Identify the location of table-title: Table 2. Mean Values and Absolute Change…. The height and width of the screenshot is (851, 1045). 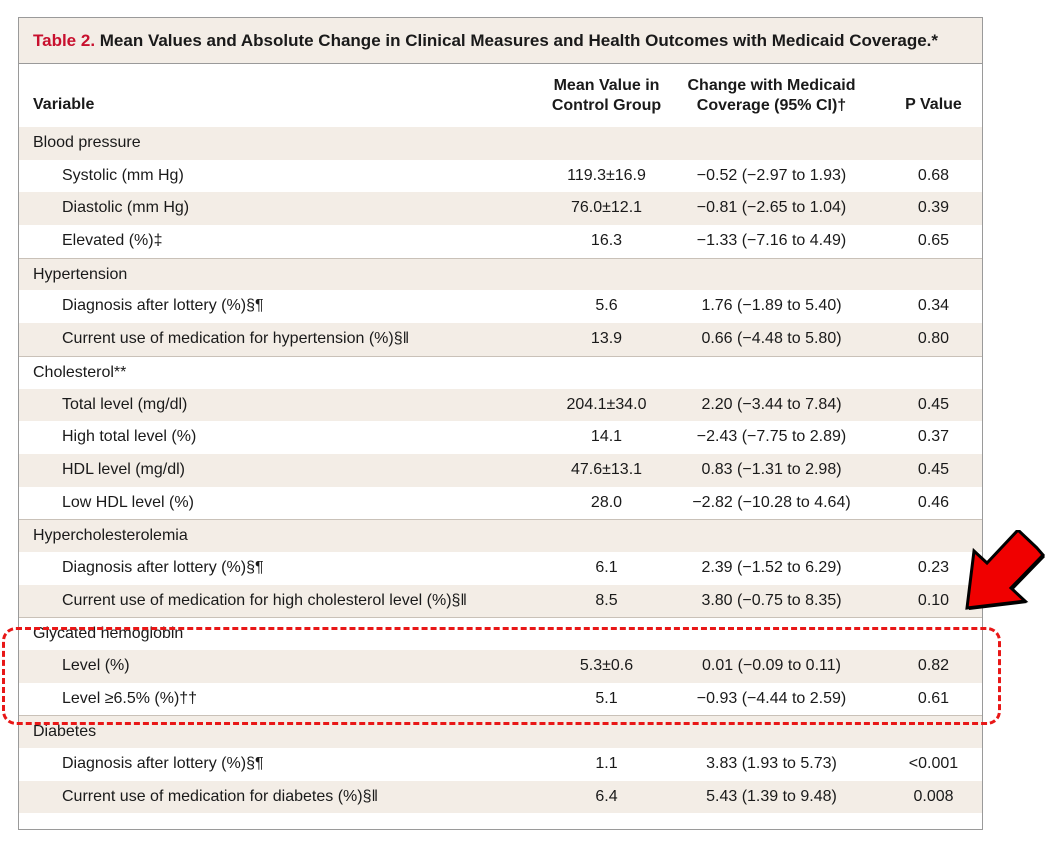
(485, 41).